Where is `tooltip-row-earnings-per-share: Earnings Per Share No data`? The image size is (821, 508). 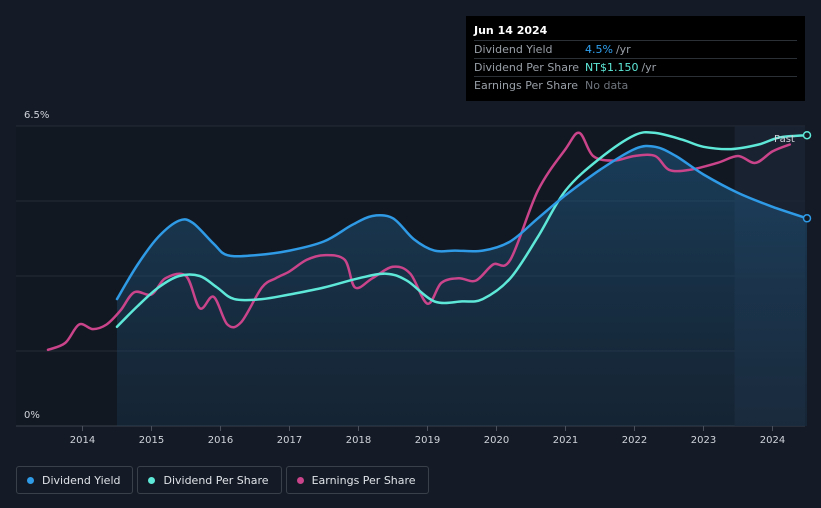
tooltip-row-earnings-per-share: Earnings Per Share No data is located at coordinates (635, 85).